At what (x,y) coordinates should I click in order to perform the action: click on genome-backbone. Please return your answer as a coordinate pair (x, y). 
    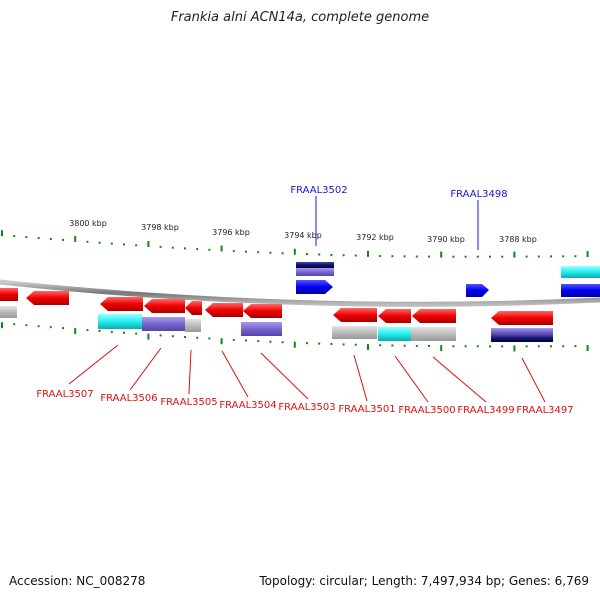
    Looking at the image, I should click on (300, 293).